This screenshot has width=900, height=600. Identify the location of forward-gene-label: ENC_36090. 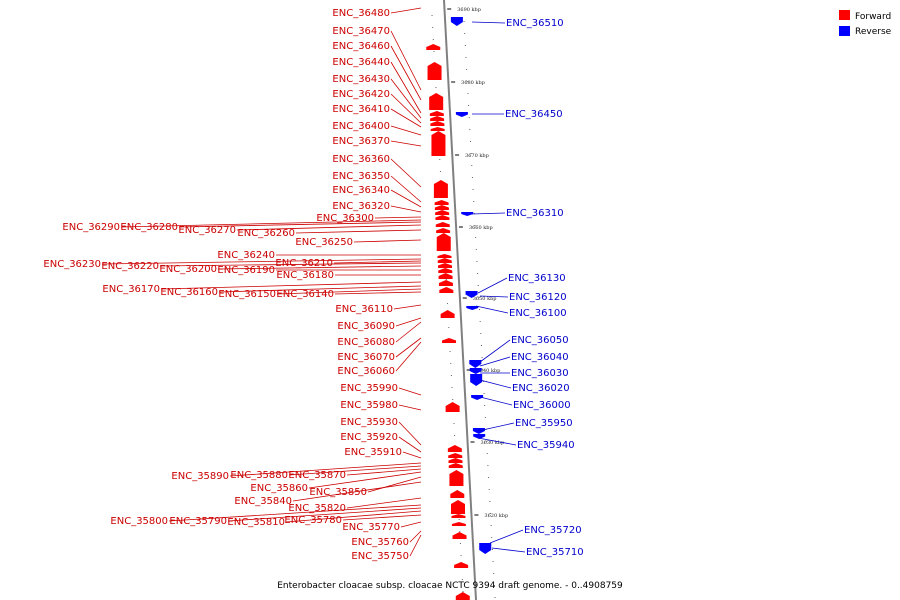
(366, 326).